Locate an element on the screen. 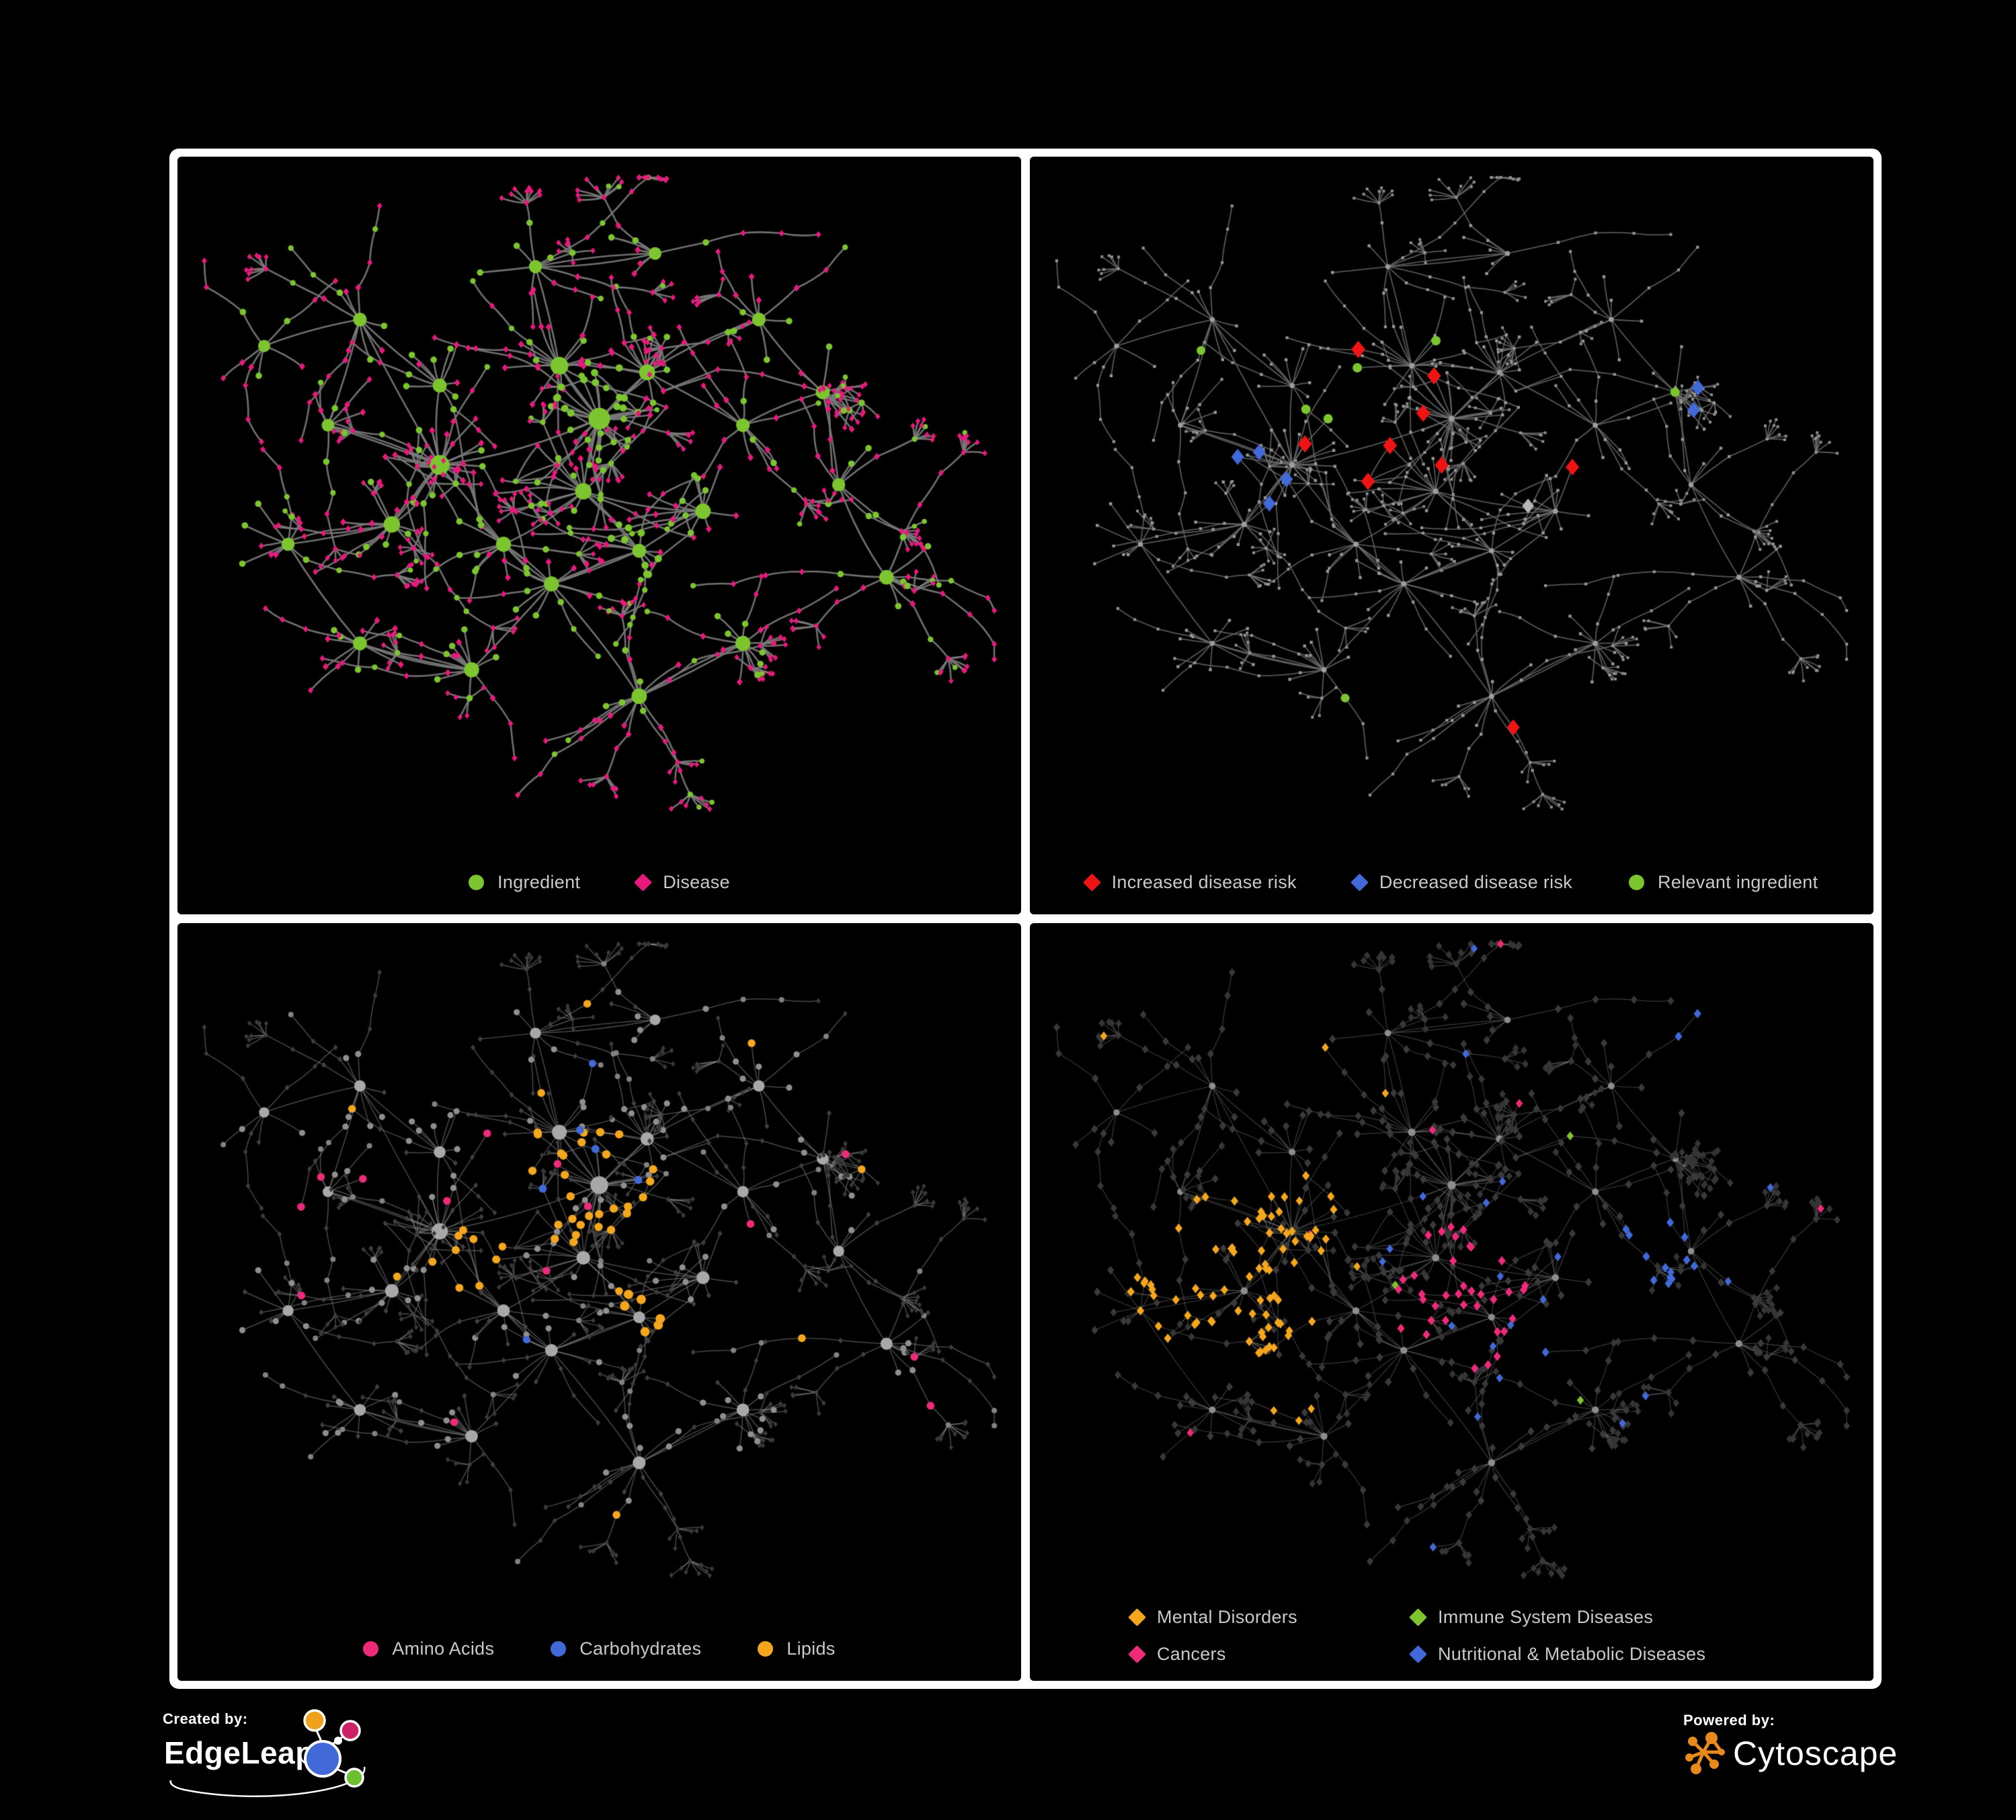 The image size is (2016, 1820). legend-label-lipids: Lipids is located at coordinates (811, 1648).